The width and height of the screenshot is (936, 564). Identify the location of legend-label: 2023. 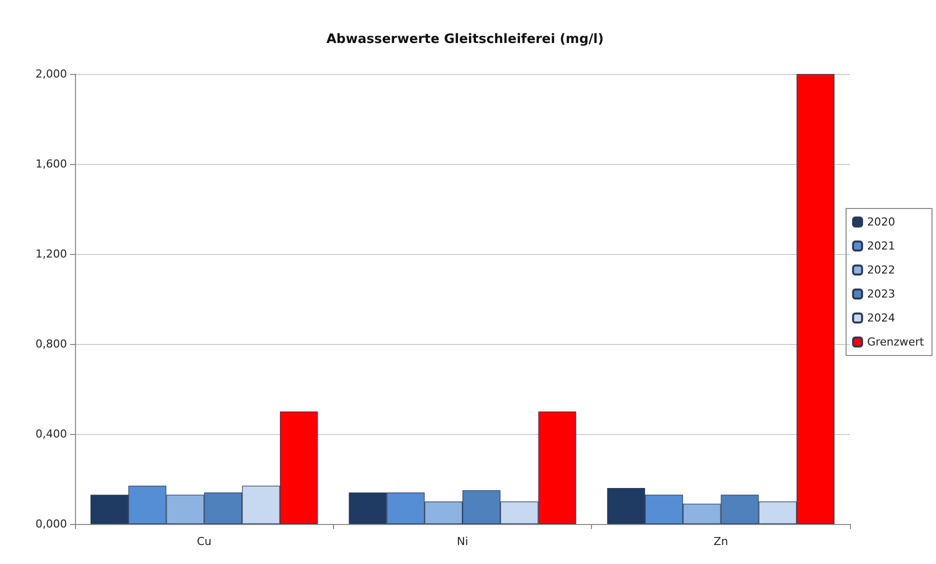
(881, 294).